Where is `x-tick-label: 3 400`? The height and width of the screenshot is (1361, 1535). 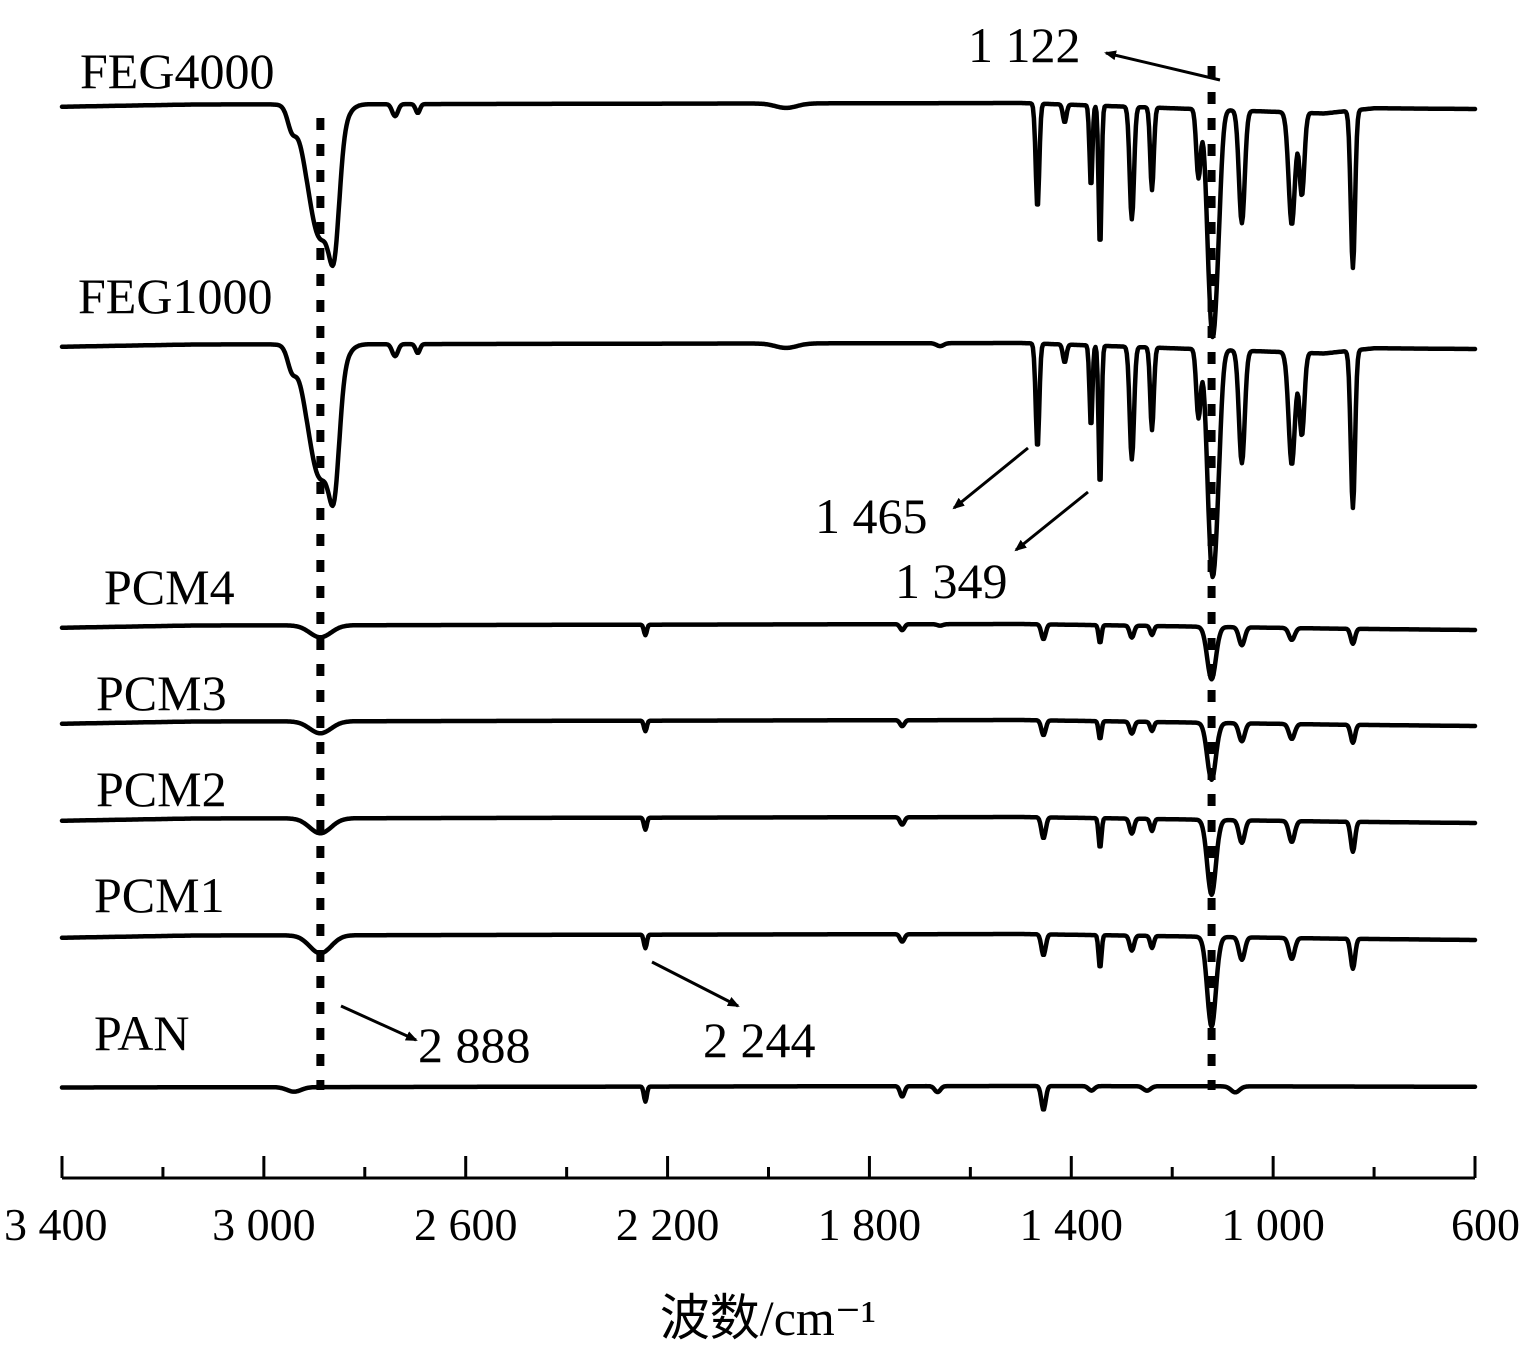
x-tick-label: 3 400 is located at coordinates (56, 1224).